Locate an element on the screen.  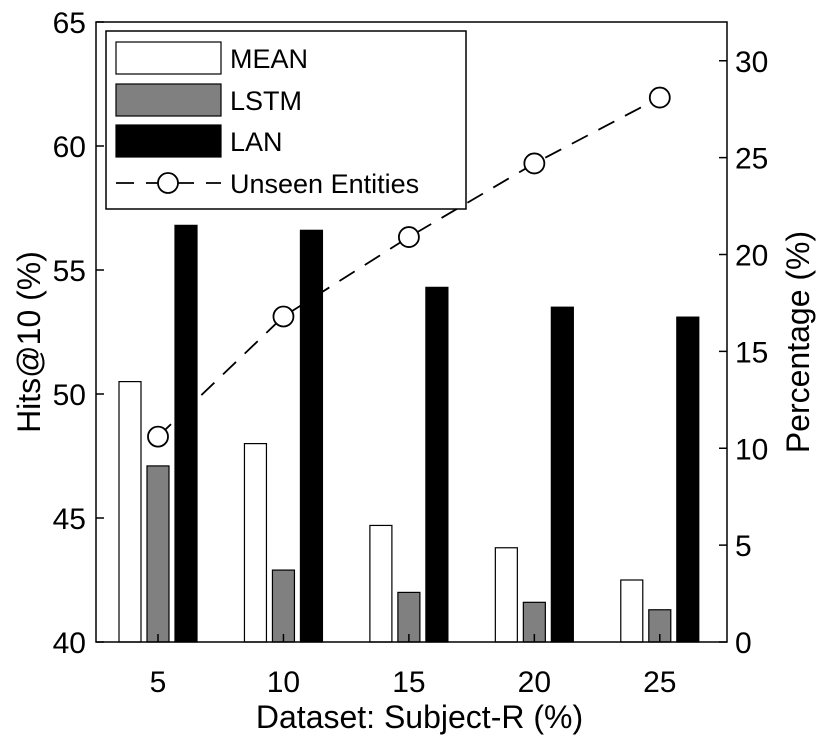
y-axis-left-title: Hits@10 (%) is located at coordinates (29, 342).